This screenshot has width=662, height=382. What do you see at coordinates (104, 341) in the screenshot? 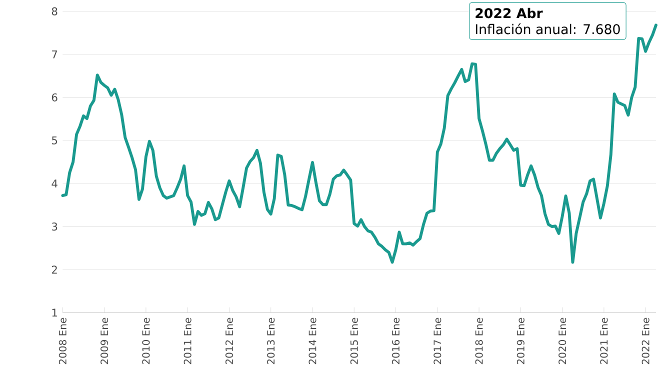
I see `x-tick-label: 2009 Ene` at bounding box center [104, 341].